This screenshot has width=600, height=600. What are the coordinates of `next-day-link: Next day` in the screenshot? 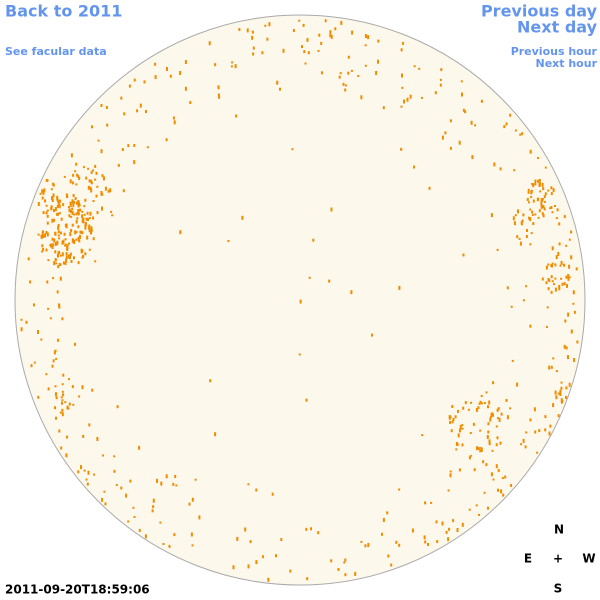 It's located at (557, 27).